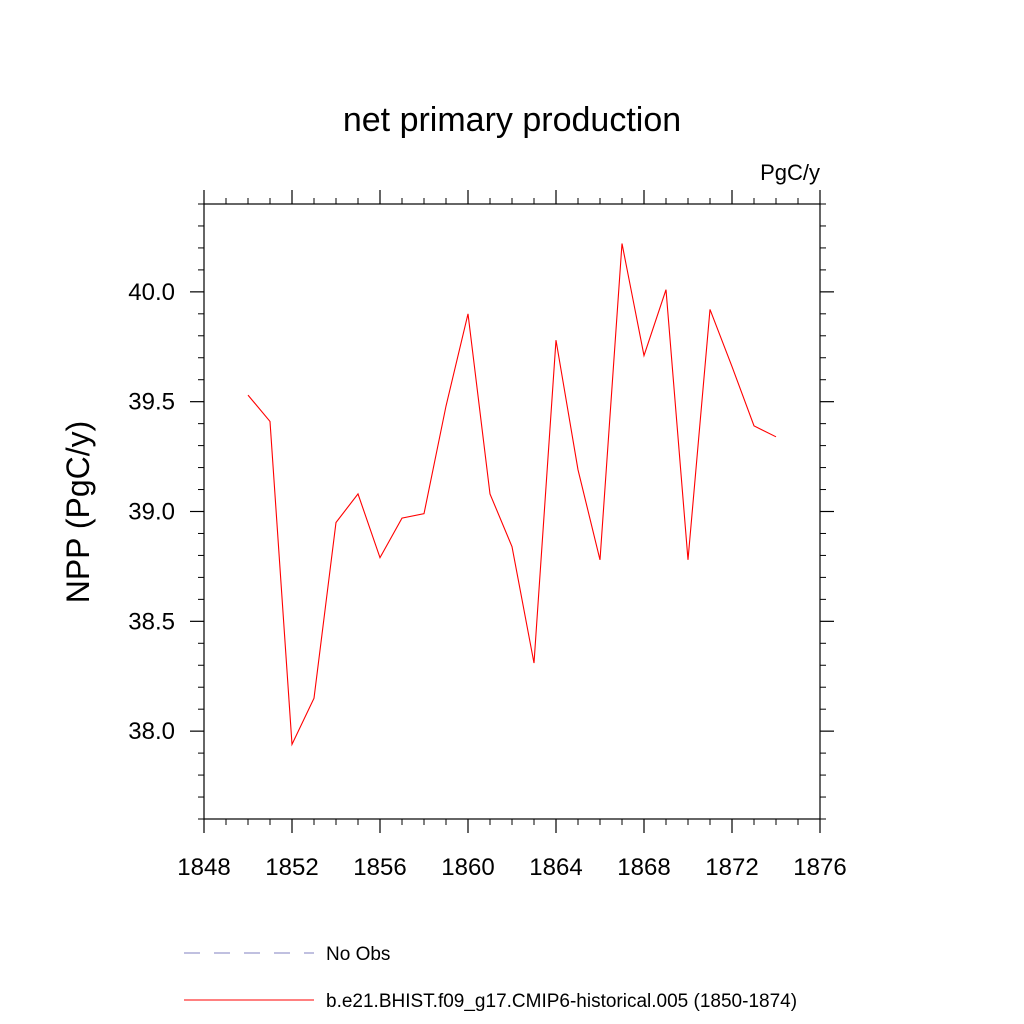 Image resolution: width=1024 pixels, height=1024 pixels. What do you see at coordinates (512, 120) in the screenshot?
I see `chart-title: net primary production` at bounding box center [512, 120].